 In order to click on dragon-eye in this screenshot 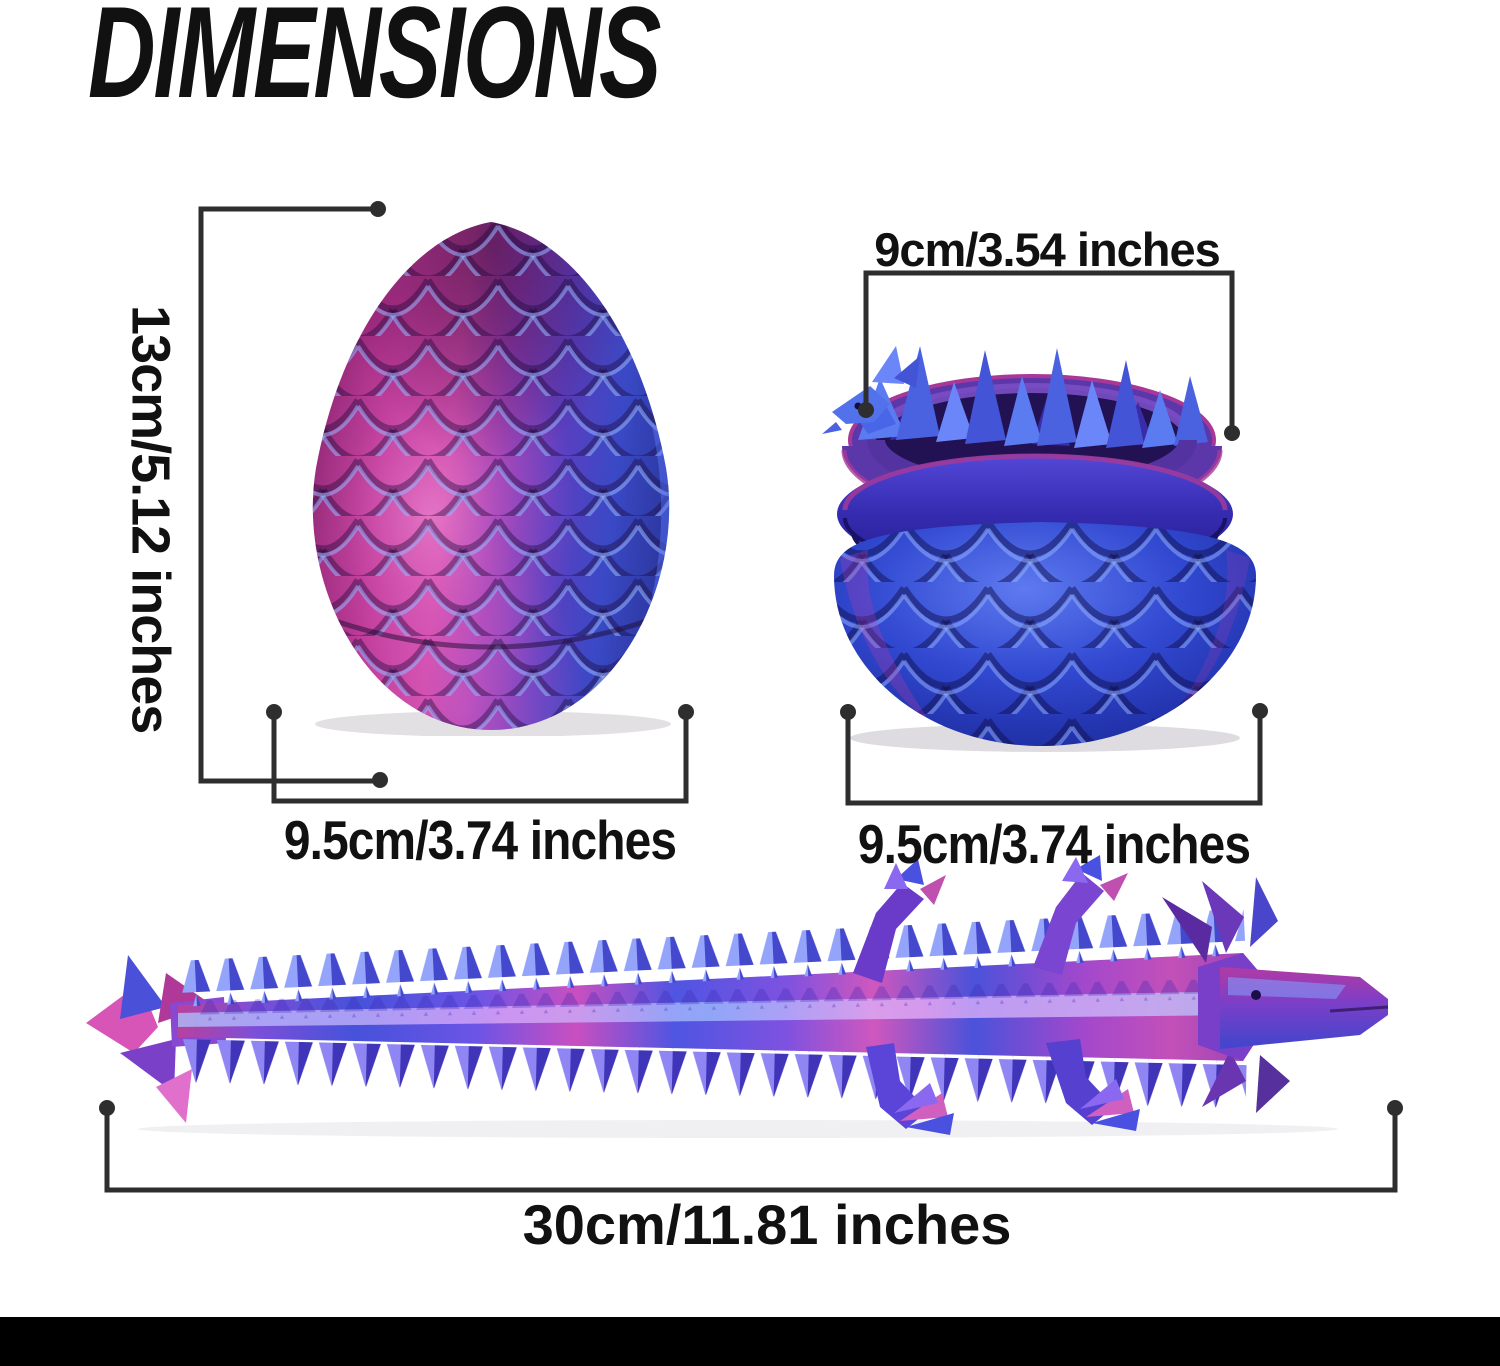, I will do `click(1256, 995)`.